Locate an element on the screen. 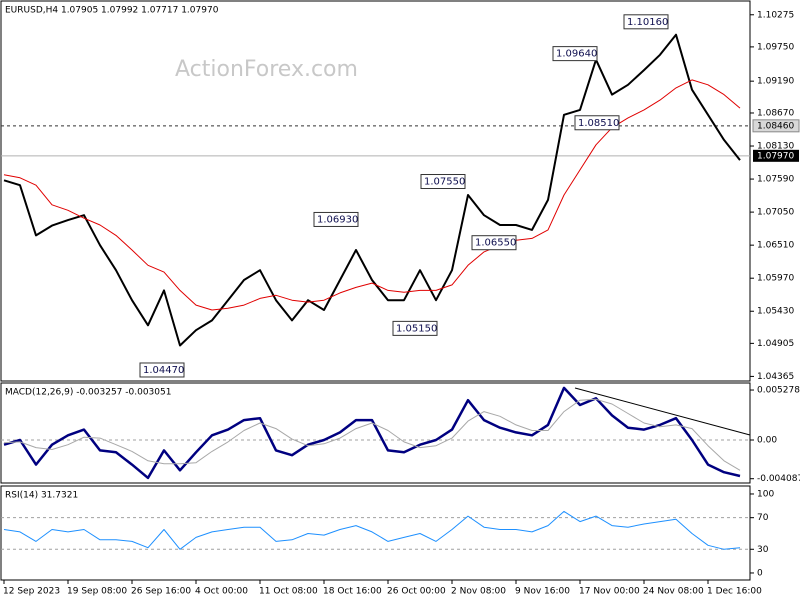 Image resolution: width=800 pixels, height=600 pixels. x-tick-label: 19 Sep 08:00 is located at coordinates (97, 592).